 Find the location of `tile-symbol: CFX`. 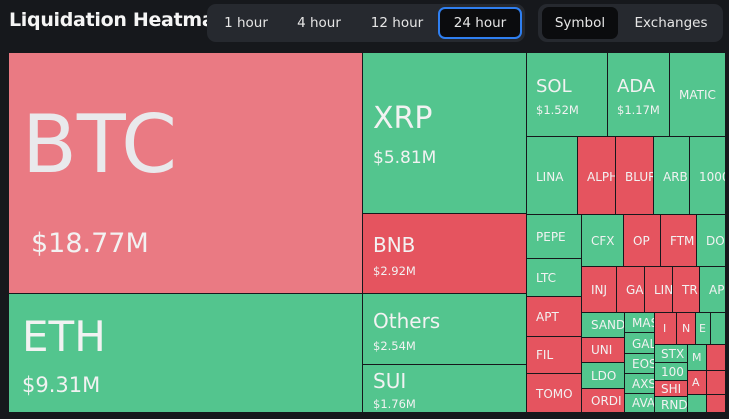

tile-symbol: CFX is located at coordinates (603, 241).